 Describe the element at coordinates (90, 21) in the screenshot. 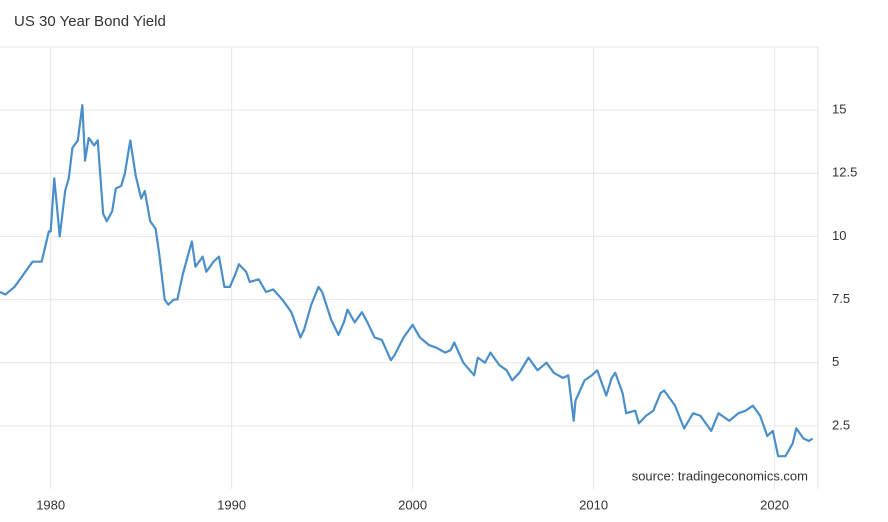

I see `chart-title: US 30 Year Bond Yield` at that location.